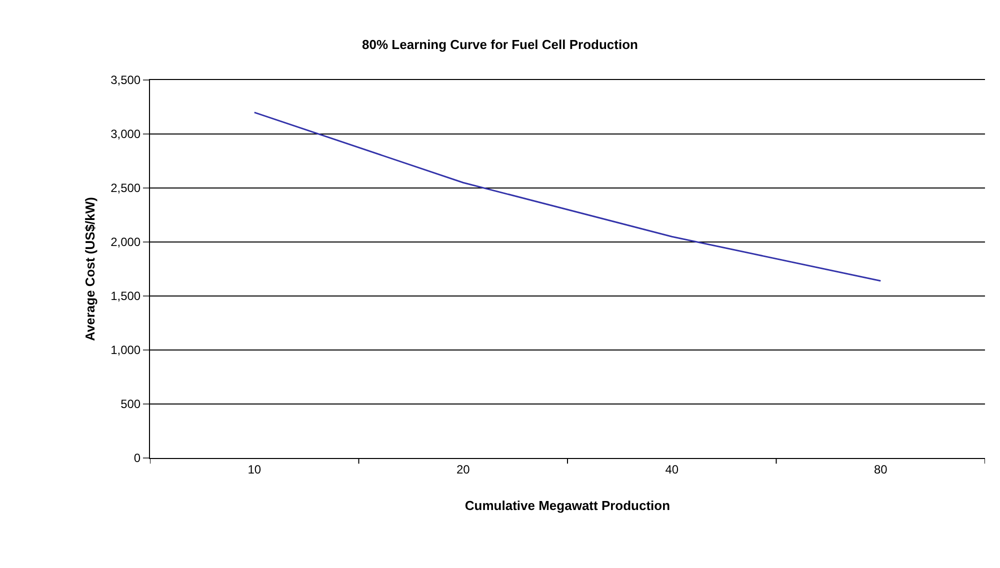  What do you see at coordinates (255, 469) in the screenshot?
I see `x-tick-label: 10` at bounding box center [255, 469].